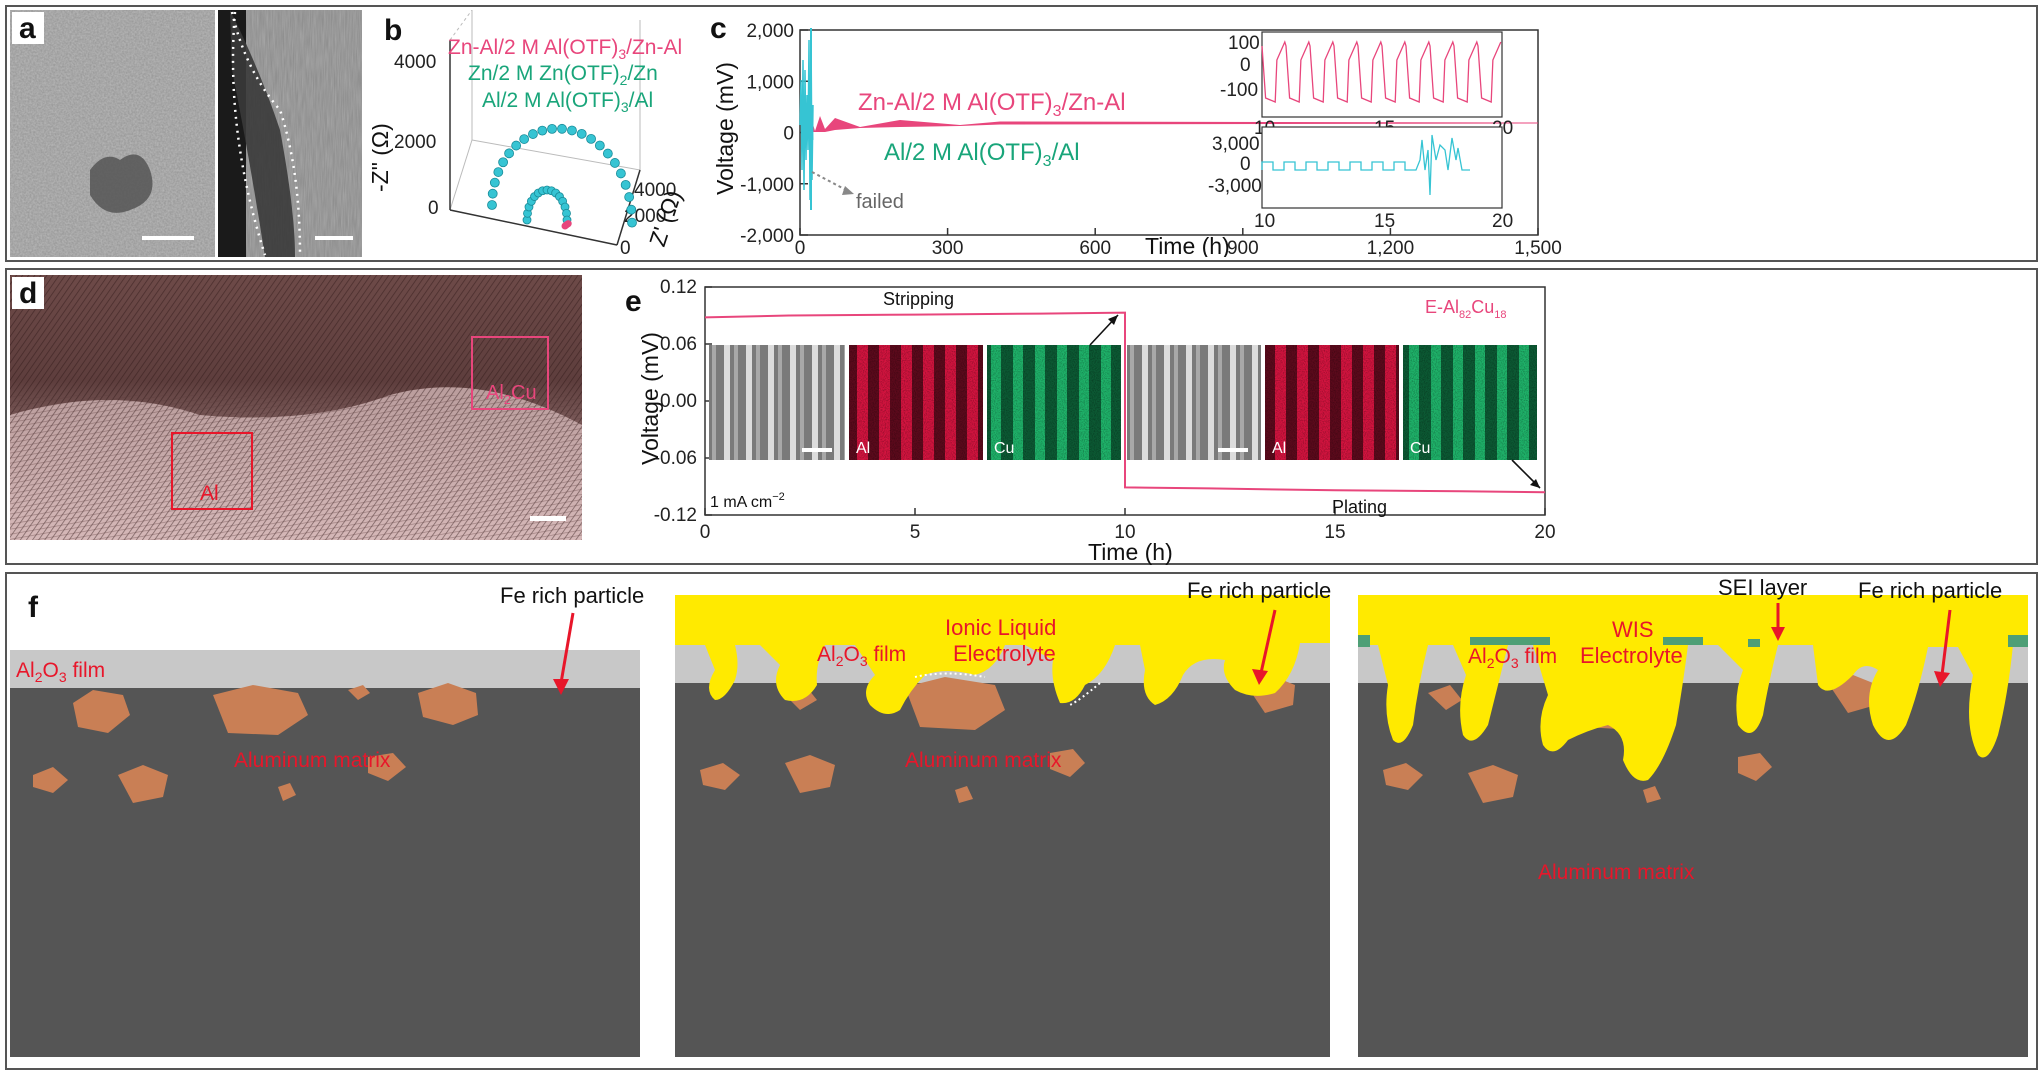 Image resolution: width=2043 pixels, height=1075 pixels. What do you see at coordinates (1631, 655) in the screenshot?
I see `f3-wis-label-2: Electrolyte` at bounding box center [1631, 655].